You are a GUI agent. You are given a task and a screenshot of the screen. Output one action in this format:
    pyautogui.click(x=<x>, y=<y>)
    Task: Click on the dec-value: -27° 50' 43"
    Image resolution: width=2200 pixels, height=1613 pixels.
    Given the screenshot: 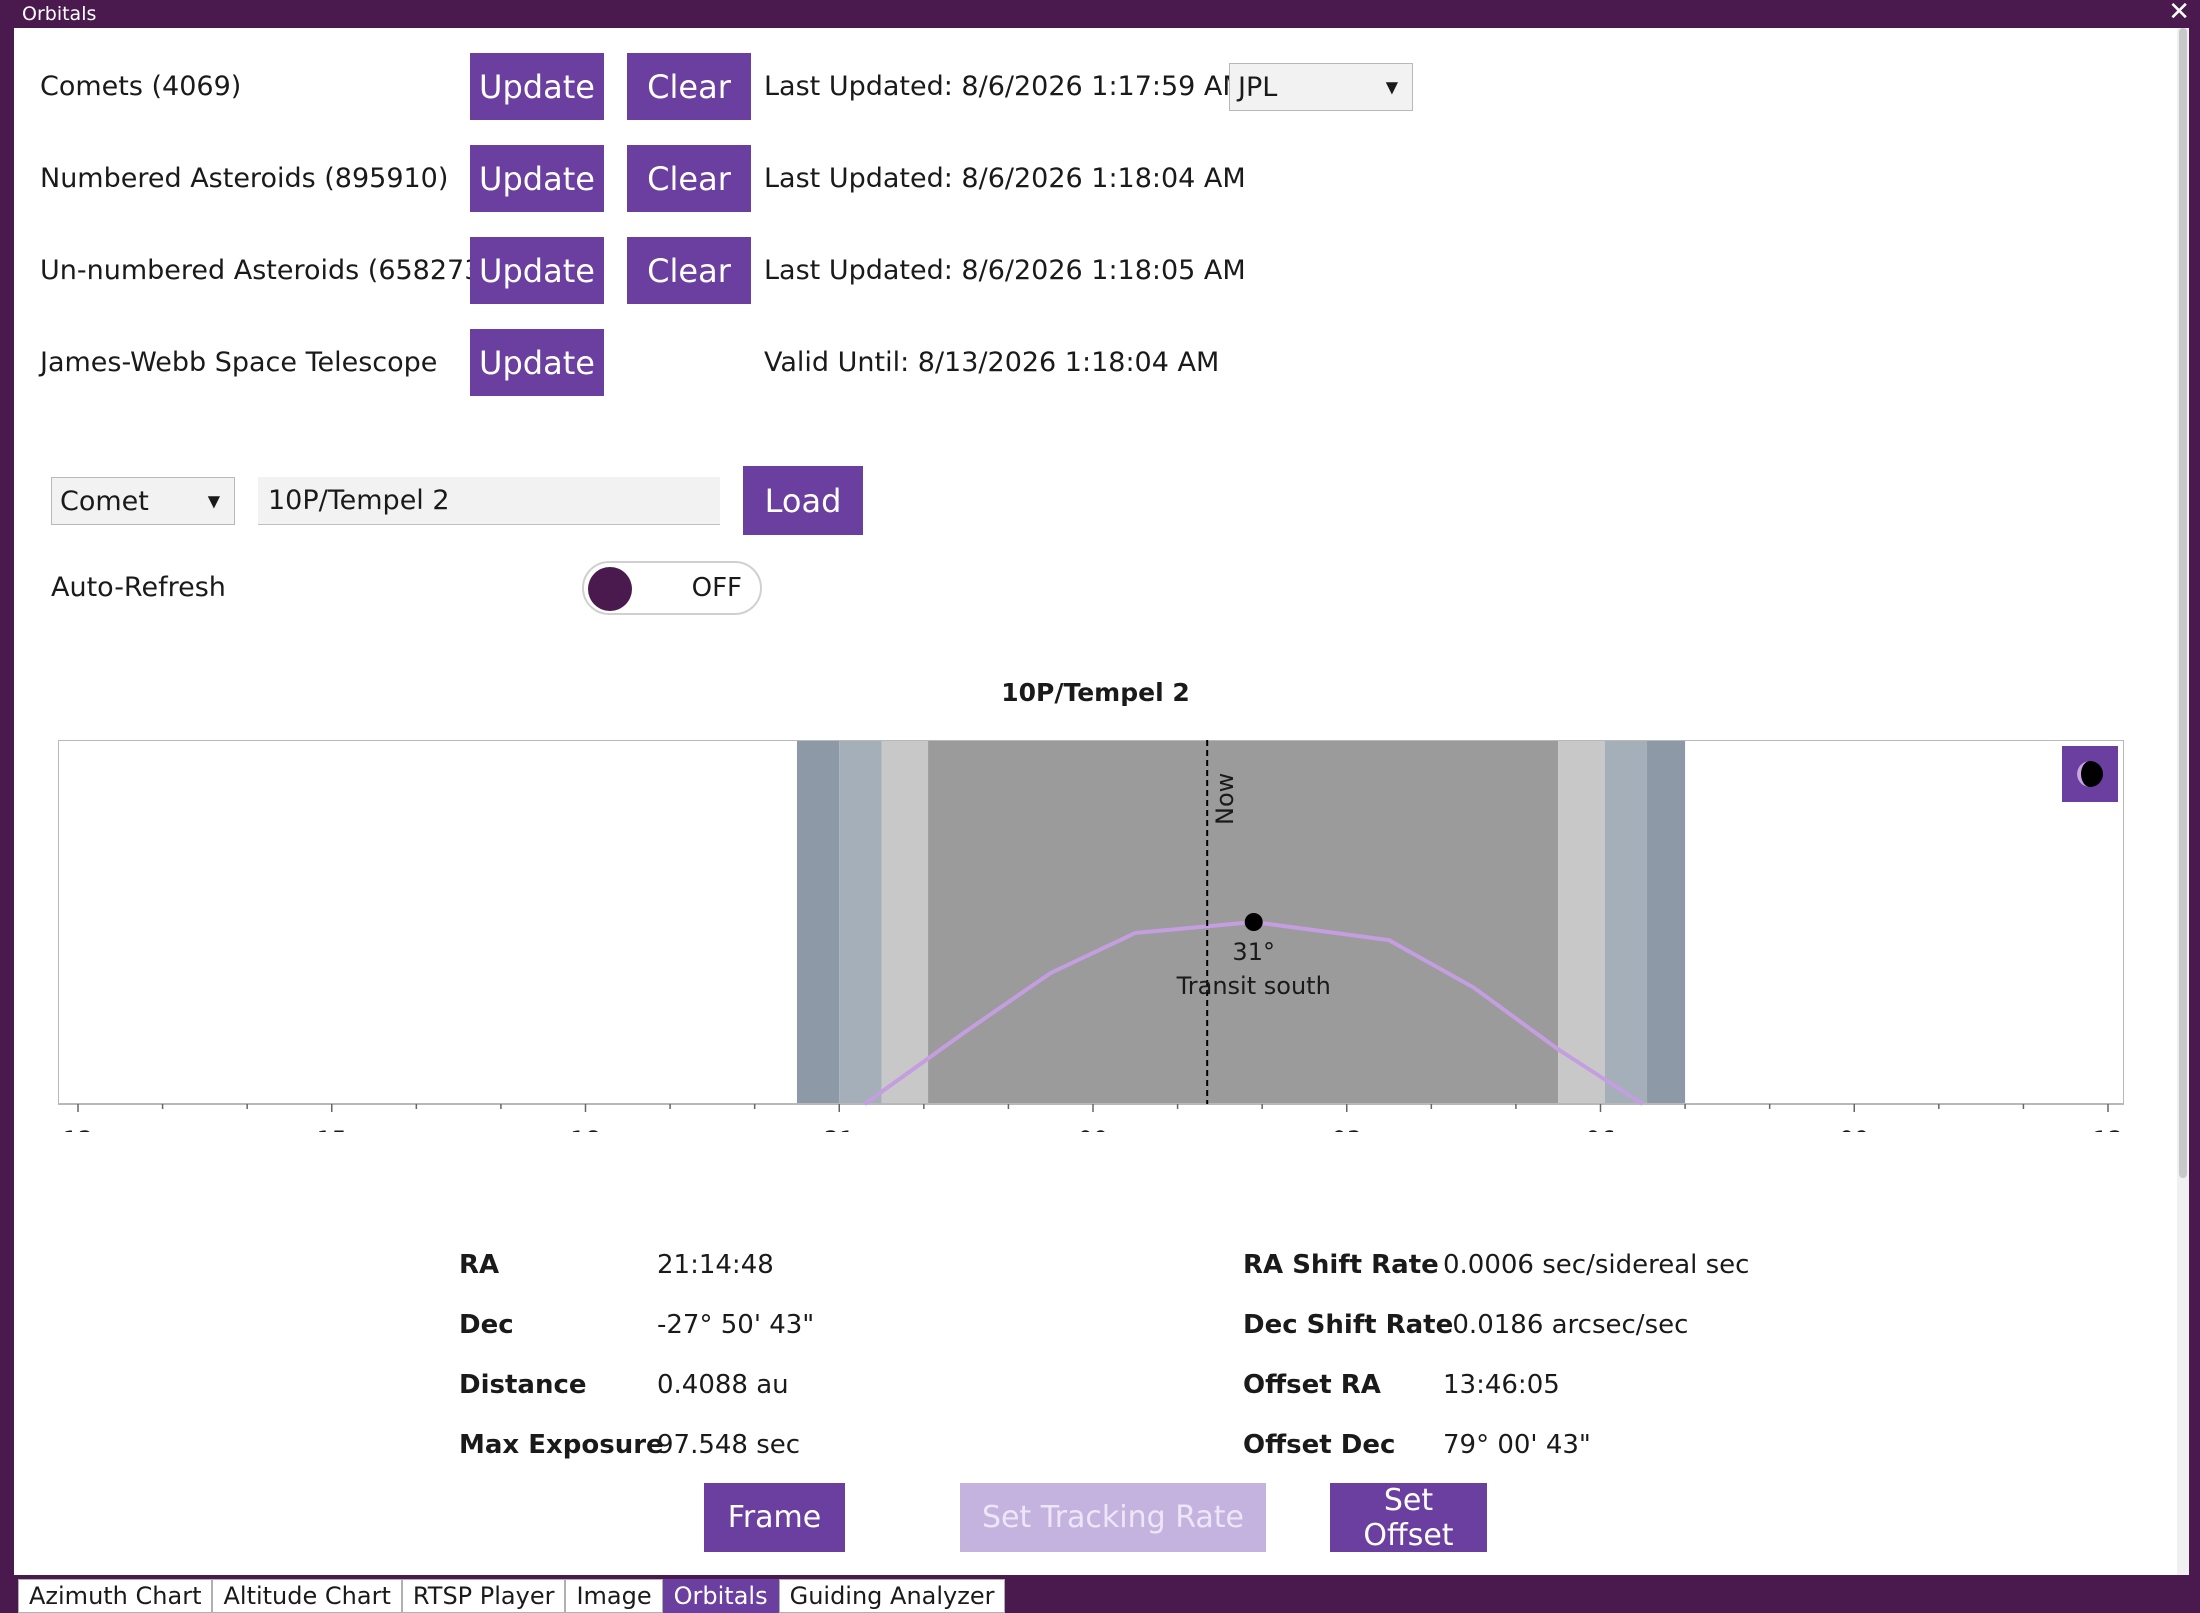 What is the action you would take?
    pyautogui.click(x=736, y=1325)
    